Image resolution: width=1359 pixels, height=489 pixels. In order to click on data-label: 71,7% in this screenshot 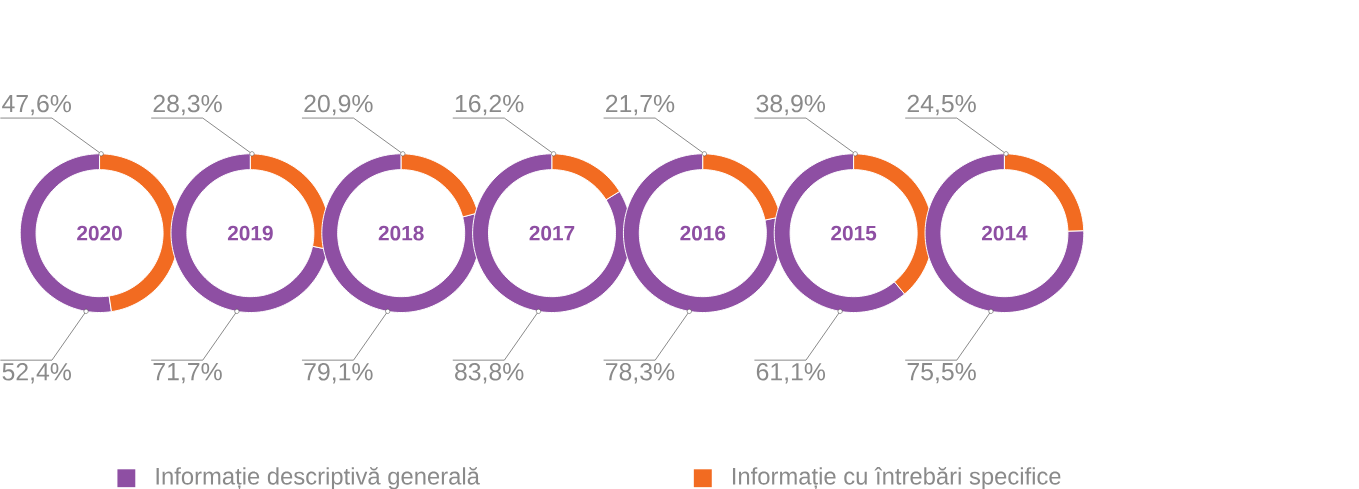, I will do `click(187, 373)`.